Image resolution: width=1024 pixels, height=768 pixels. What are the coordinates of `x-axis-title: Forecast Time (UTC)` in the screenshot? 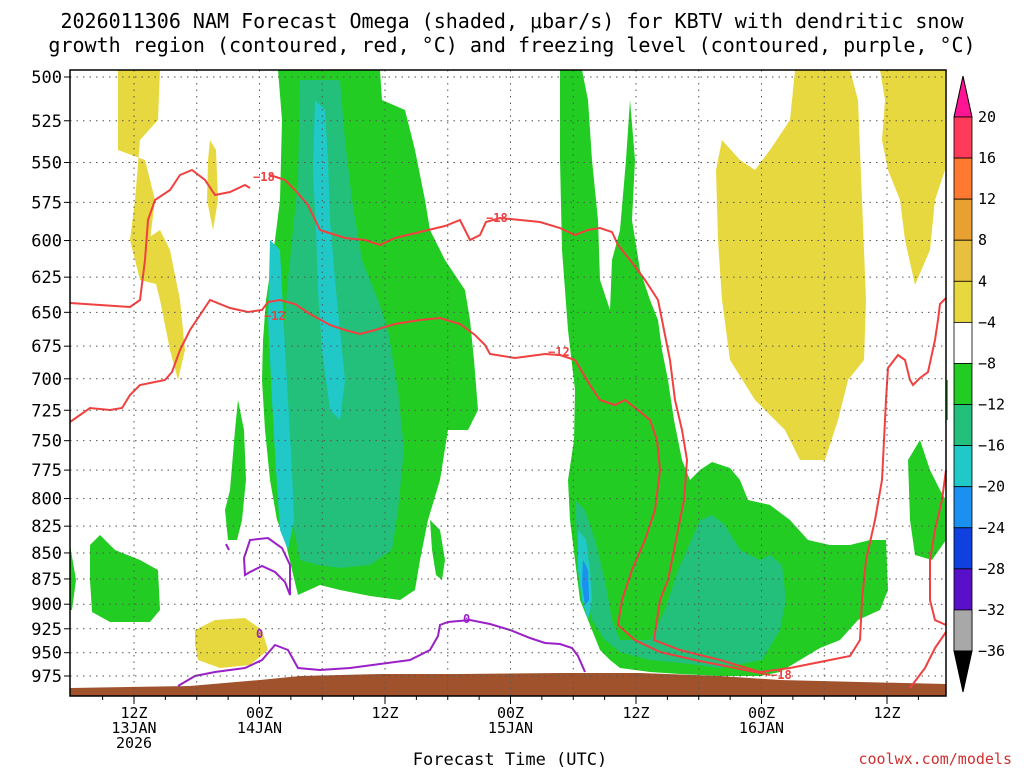 It's located at (510, 759).